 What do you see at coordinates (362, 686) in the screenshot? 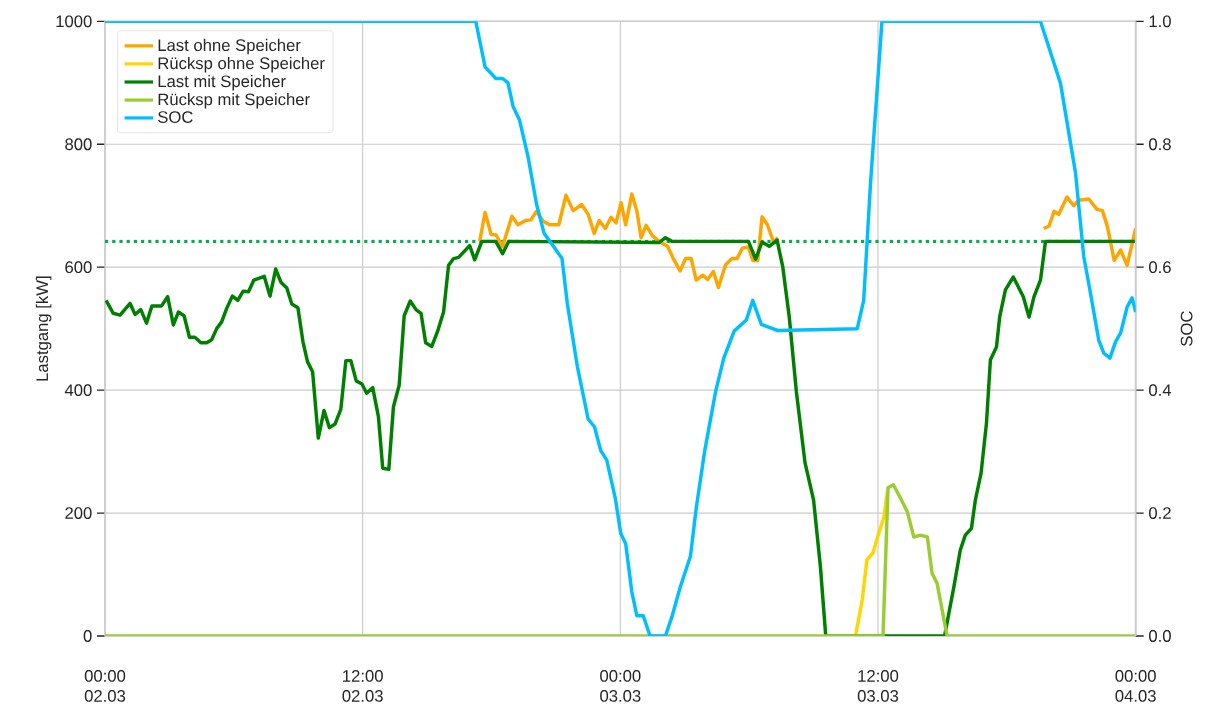
I see `x-tick-label: 12:00 02.03` at bounding box center [362, 686].